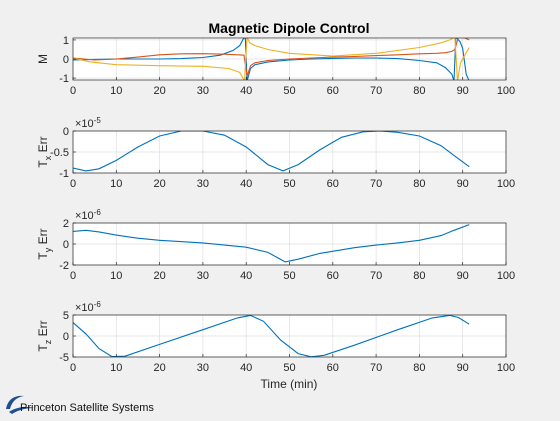 This screenshot has width=560, height=421. I want to click on y-axis-label: M, so click(43, 59).